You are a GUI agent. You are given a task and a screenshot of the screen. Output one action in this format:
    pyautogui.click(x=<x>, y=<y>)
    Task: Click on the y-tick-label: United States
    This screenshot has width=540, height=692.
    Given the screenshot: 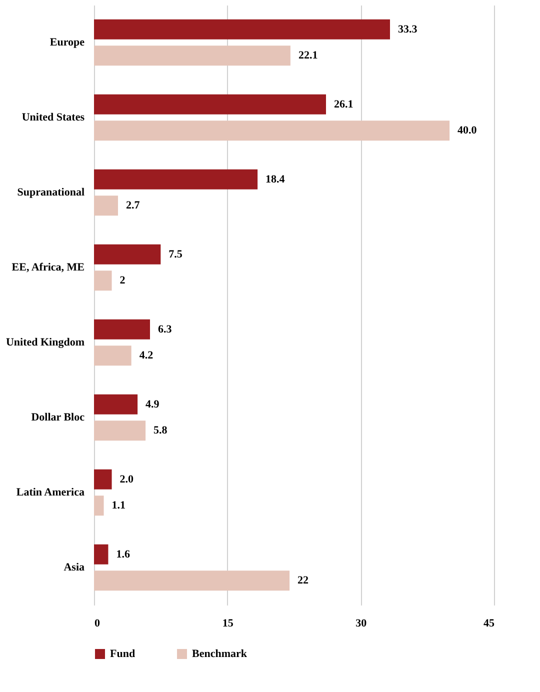 What is the action you would take?
    pyautogui.click(x=54, y=118)
    